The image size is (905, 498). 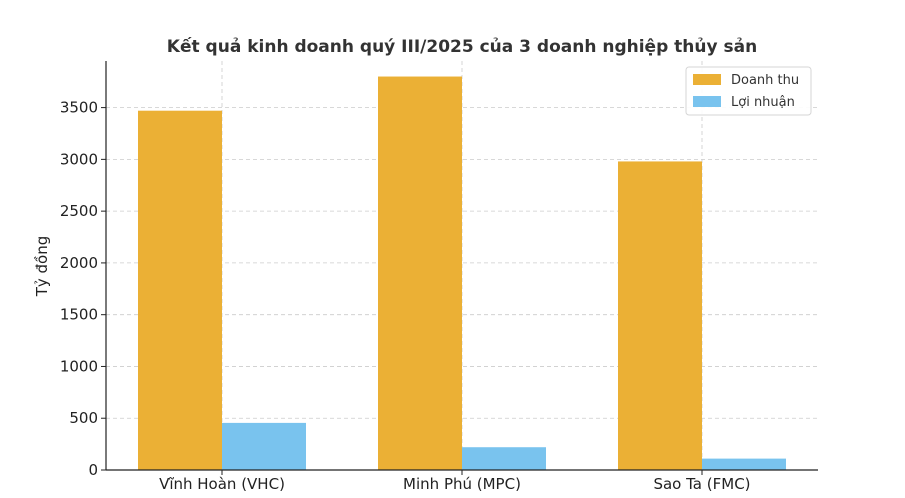 What do you see at coordinates (79, 366) in the screenshot?
I see `y-tick-label: 1000` at bounding box center [79, 366].